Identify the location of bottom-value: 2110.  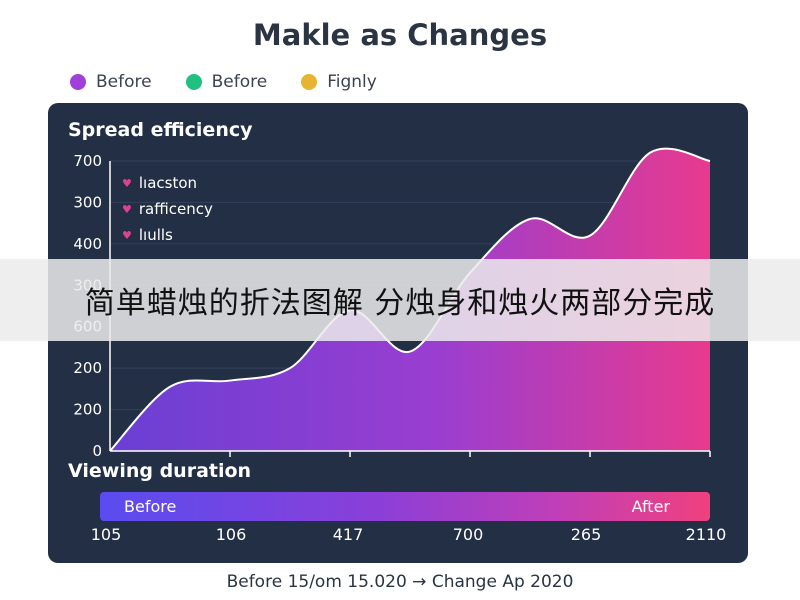
(706, 534).